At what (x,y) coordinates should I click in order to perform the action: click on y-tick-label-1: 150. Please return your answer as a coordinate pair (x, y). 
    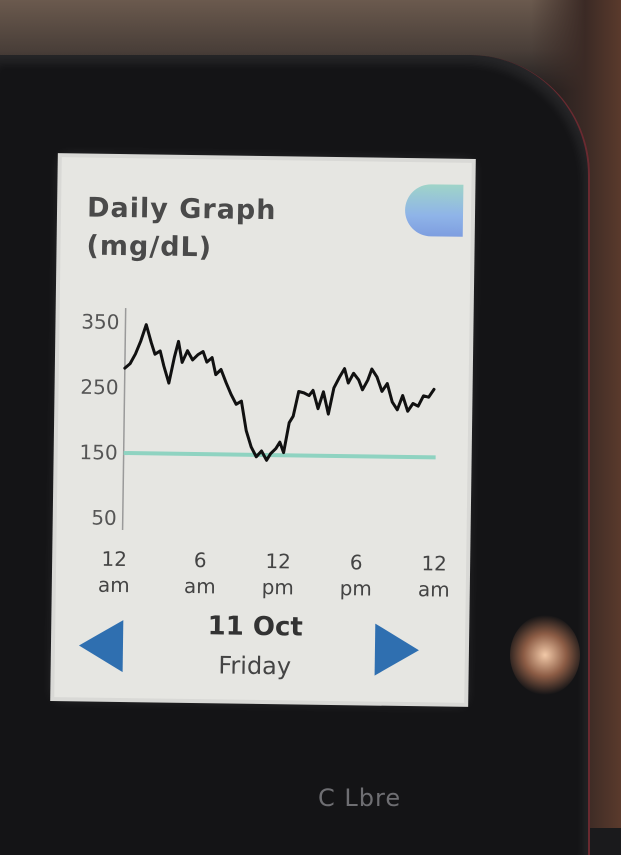
    Looking at the image, I should click on (98, 452).